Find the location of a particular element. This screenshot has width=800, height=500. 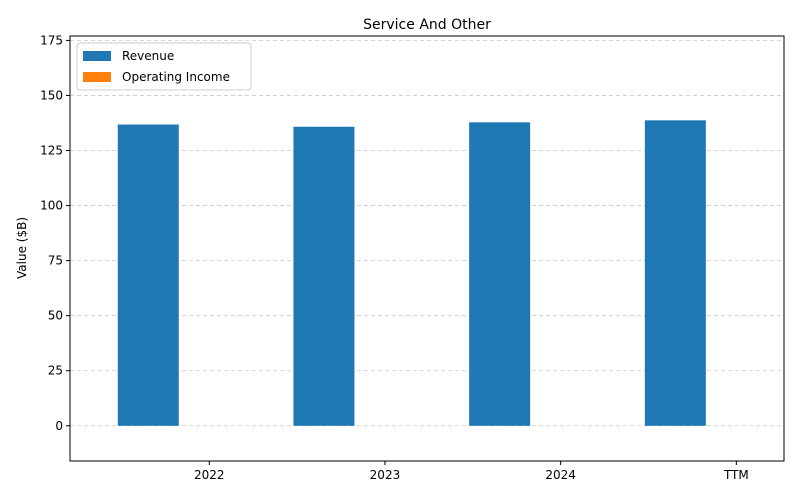

y-tick-label: 175 is located at coordinates (51, 40).